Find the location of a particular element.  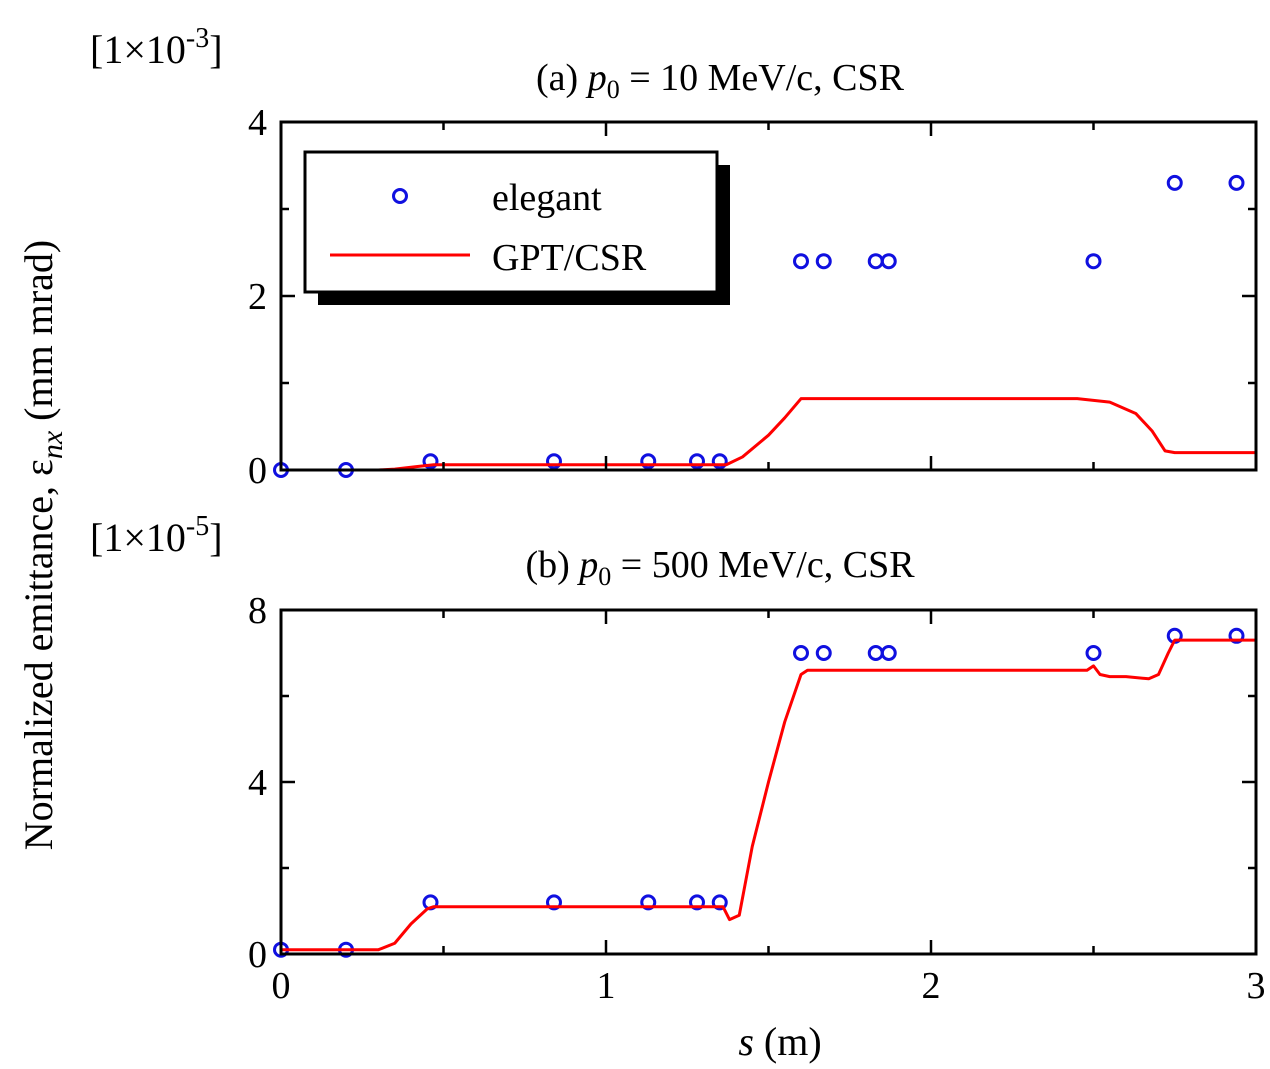

panel-a-title: (a) p0 = 10 MeV/c, CSR is located at coordinates (720, 80).